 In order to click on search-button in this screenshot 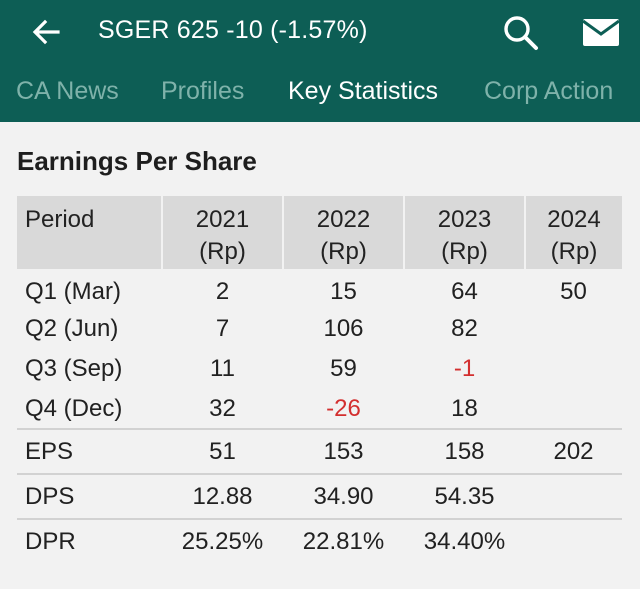, I will do `click(521, 33)`.